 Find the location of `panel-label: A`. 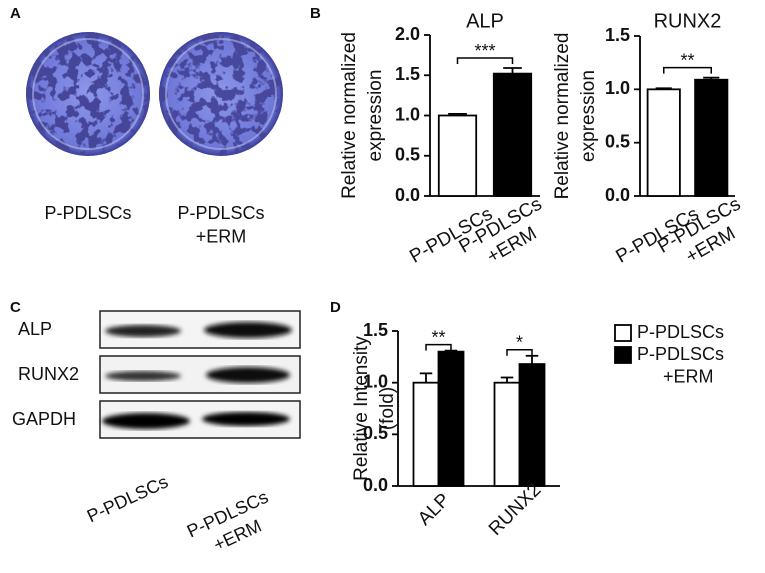

panel-label: A is located at coordinates (15, 13).